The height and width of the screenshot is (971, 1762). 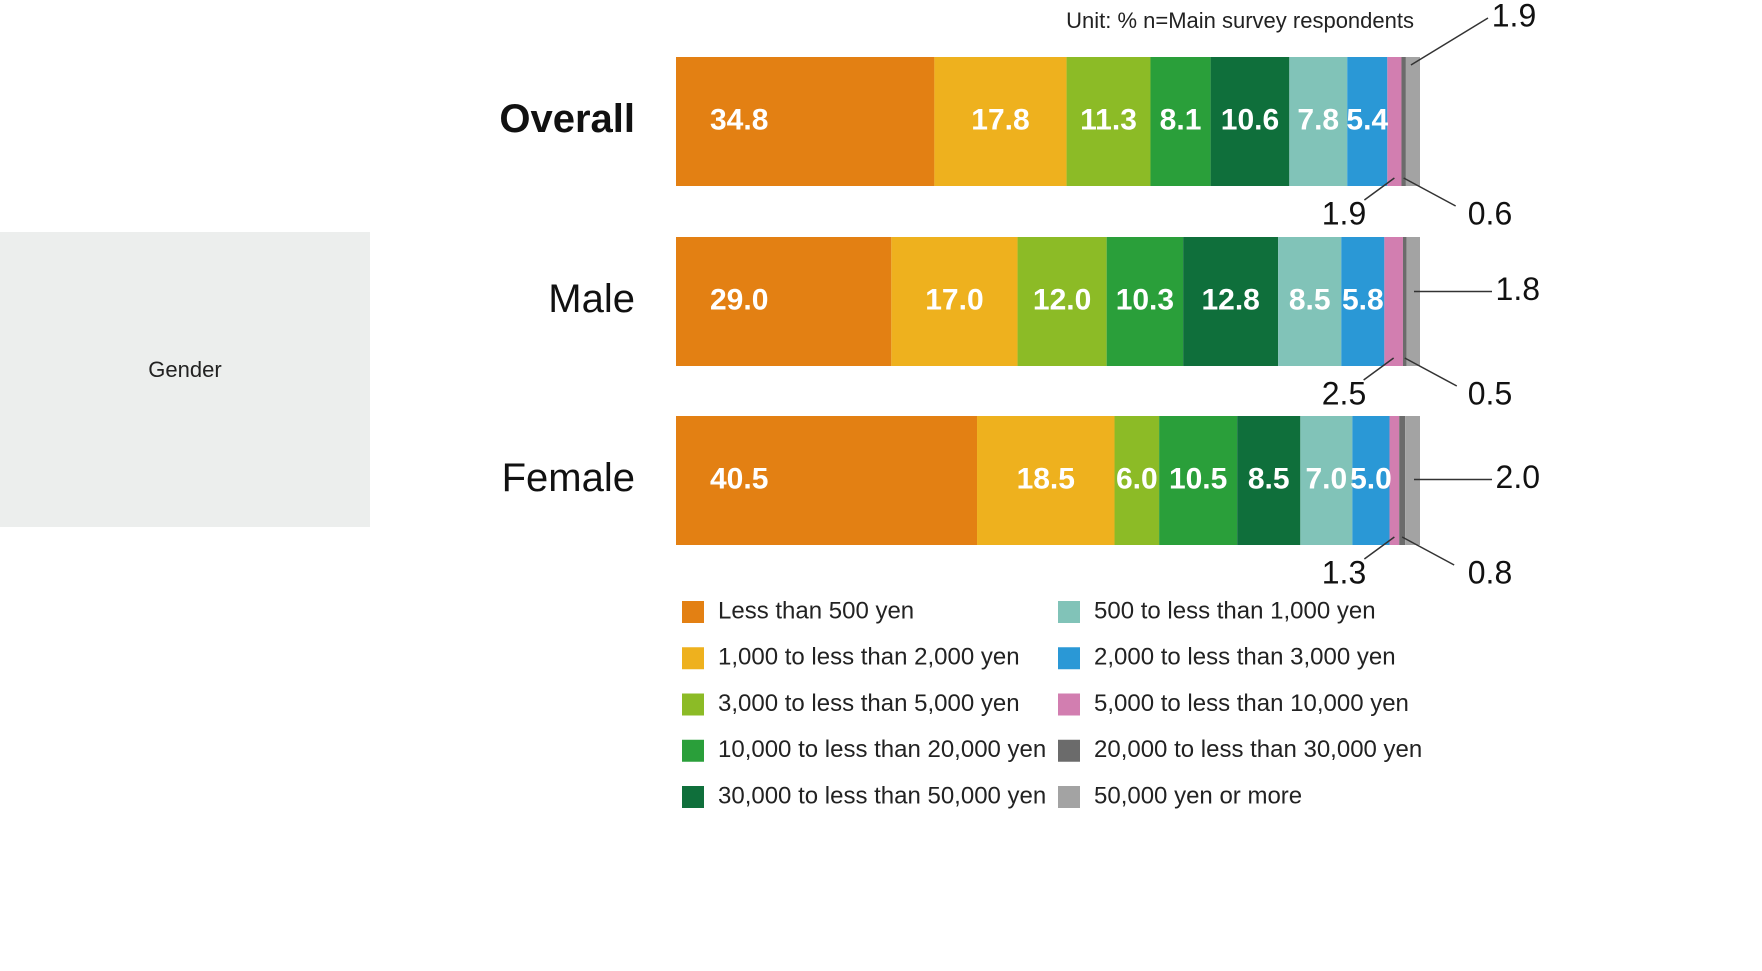 I want to click on row-label-female: Female, so click(x=568, y=478).